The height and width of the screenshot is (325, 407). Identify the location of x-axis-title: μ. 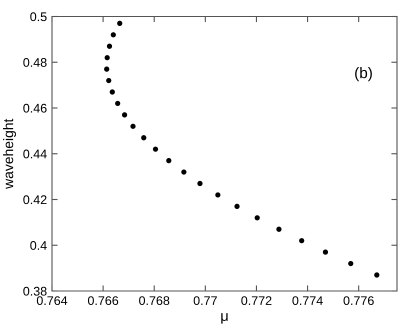
(224, 318).